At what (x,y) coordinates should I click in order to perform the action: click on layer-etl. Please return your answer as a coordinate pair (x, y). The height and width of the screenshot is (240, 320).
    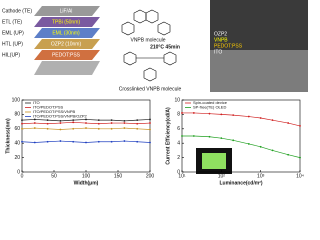
    Looking at the image, I should click on (67, 22).